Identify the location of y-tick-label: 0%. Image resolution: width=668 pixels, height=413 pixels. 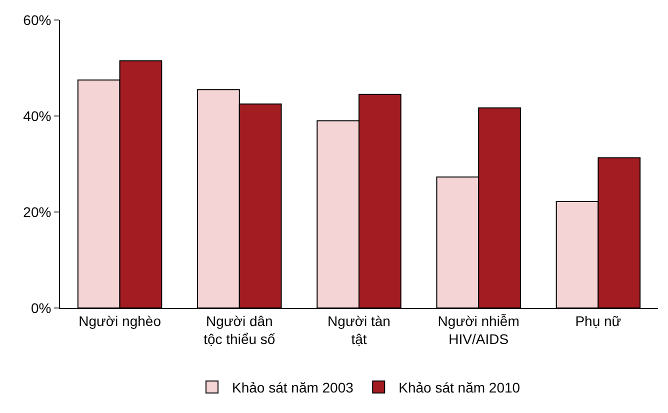
(41, 308).